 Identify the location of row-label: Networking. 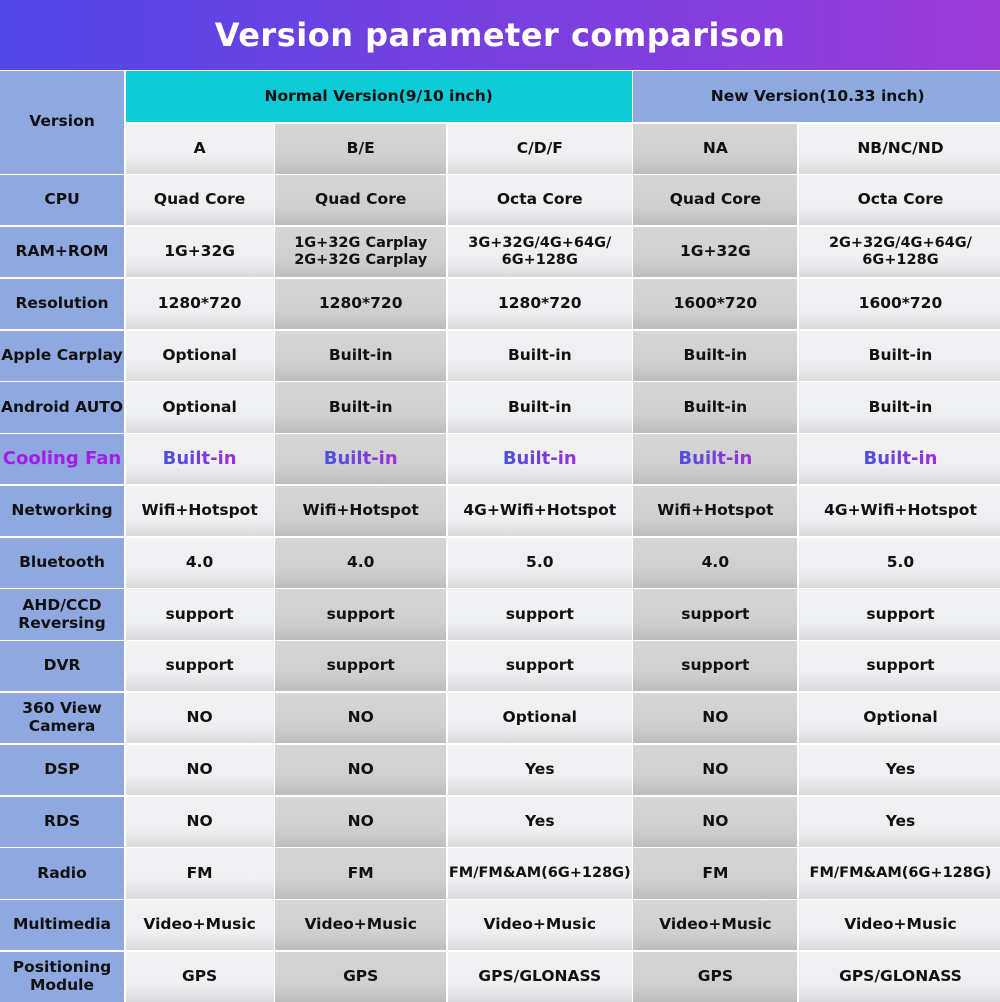
(62, 511).